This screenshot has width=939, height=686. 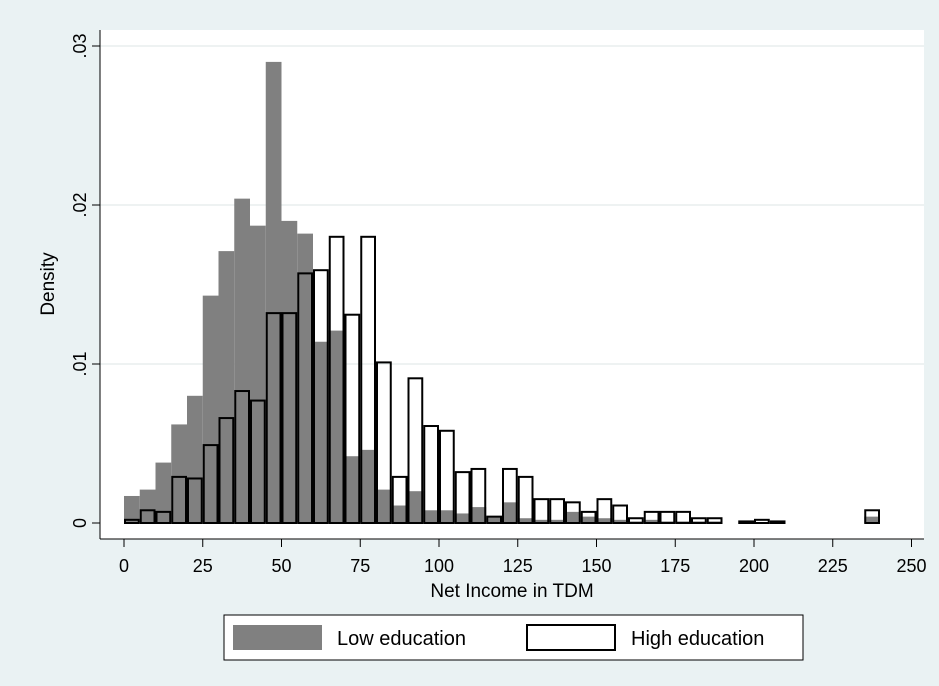 I want to click on x-tick-label: 225, so click(x=833, y=566).